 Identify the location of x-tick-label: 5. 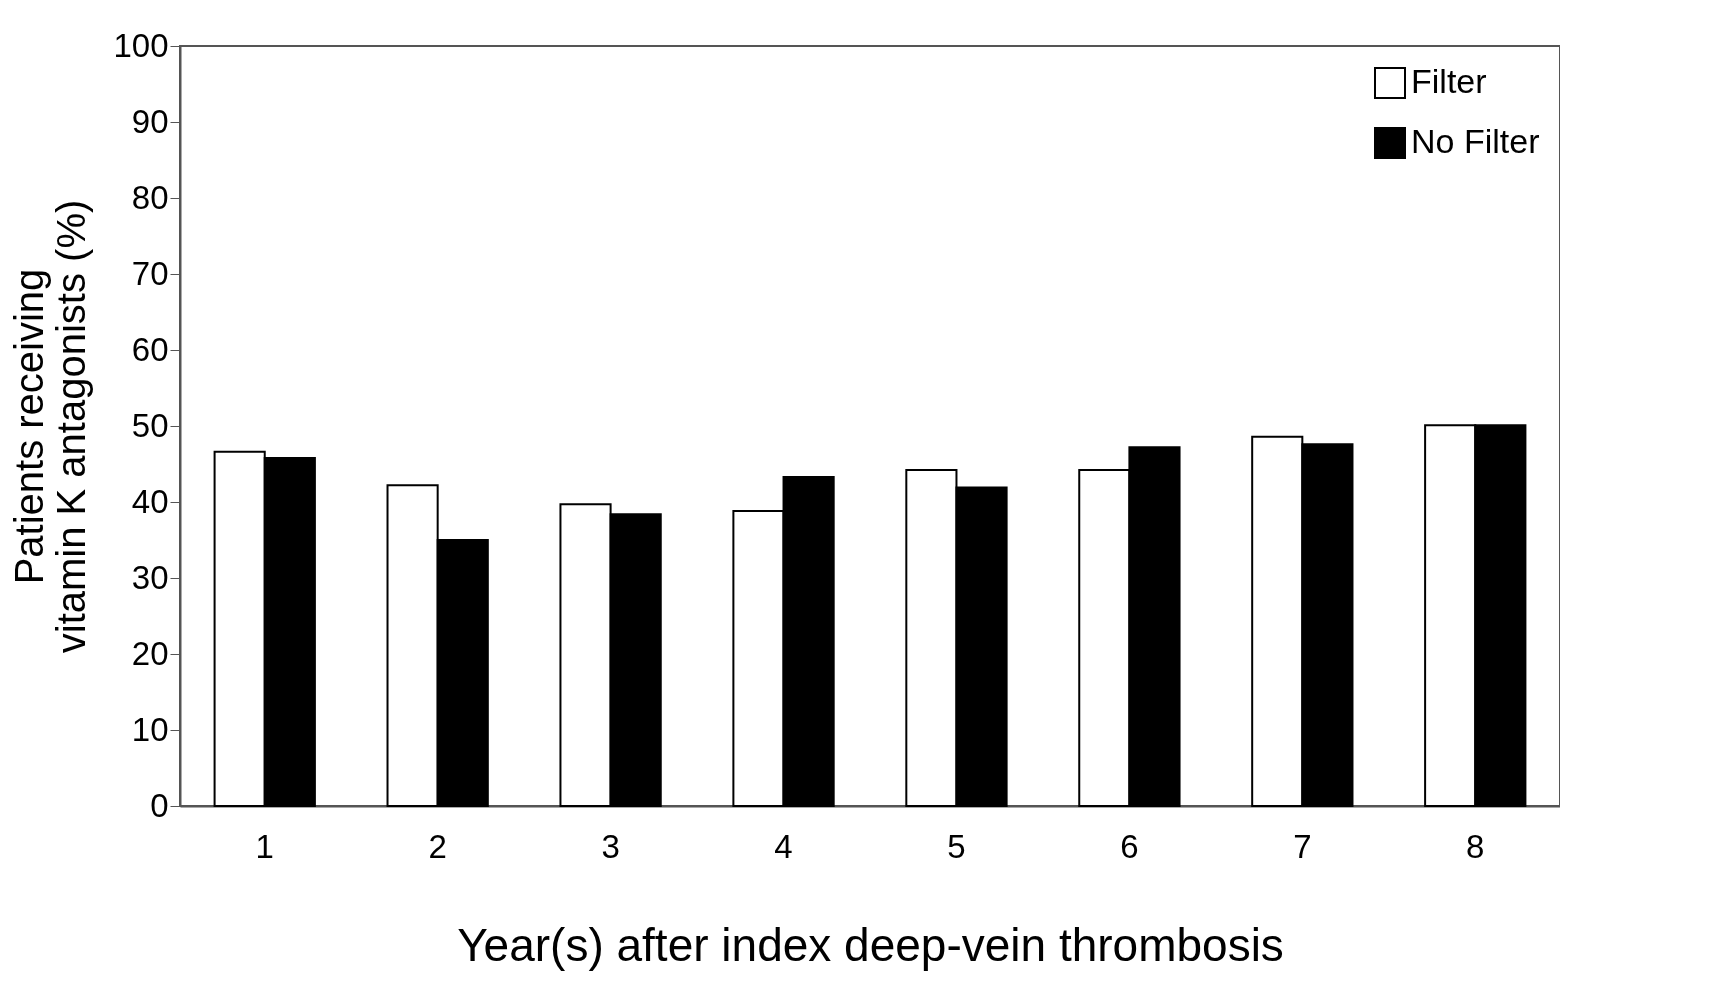
(956, 846).